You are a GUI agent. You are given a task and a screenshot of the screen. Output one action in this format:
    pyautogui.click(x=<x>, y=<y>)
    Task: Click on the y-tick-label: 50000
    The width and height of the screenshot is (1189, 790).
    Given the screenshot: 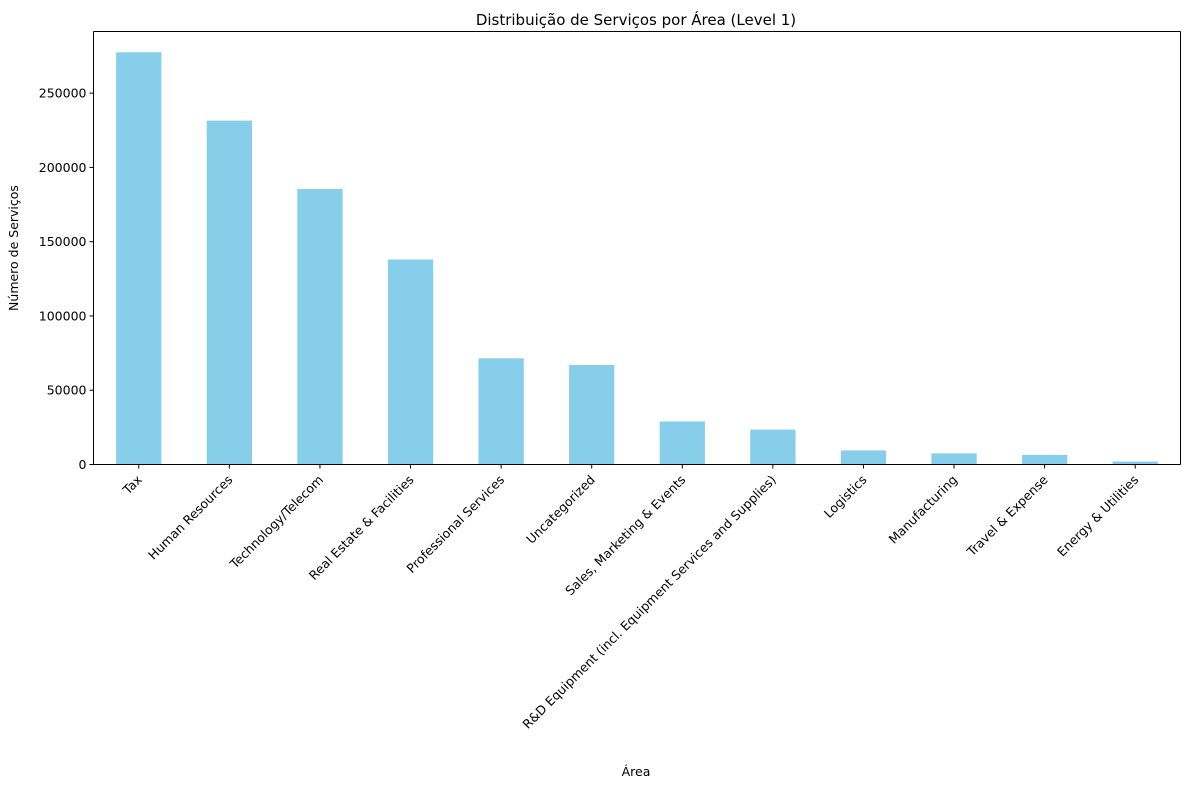 What is the action you would take?
    pyautogui.click(x=67, y=390)
    